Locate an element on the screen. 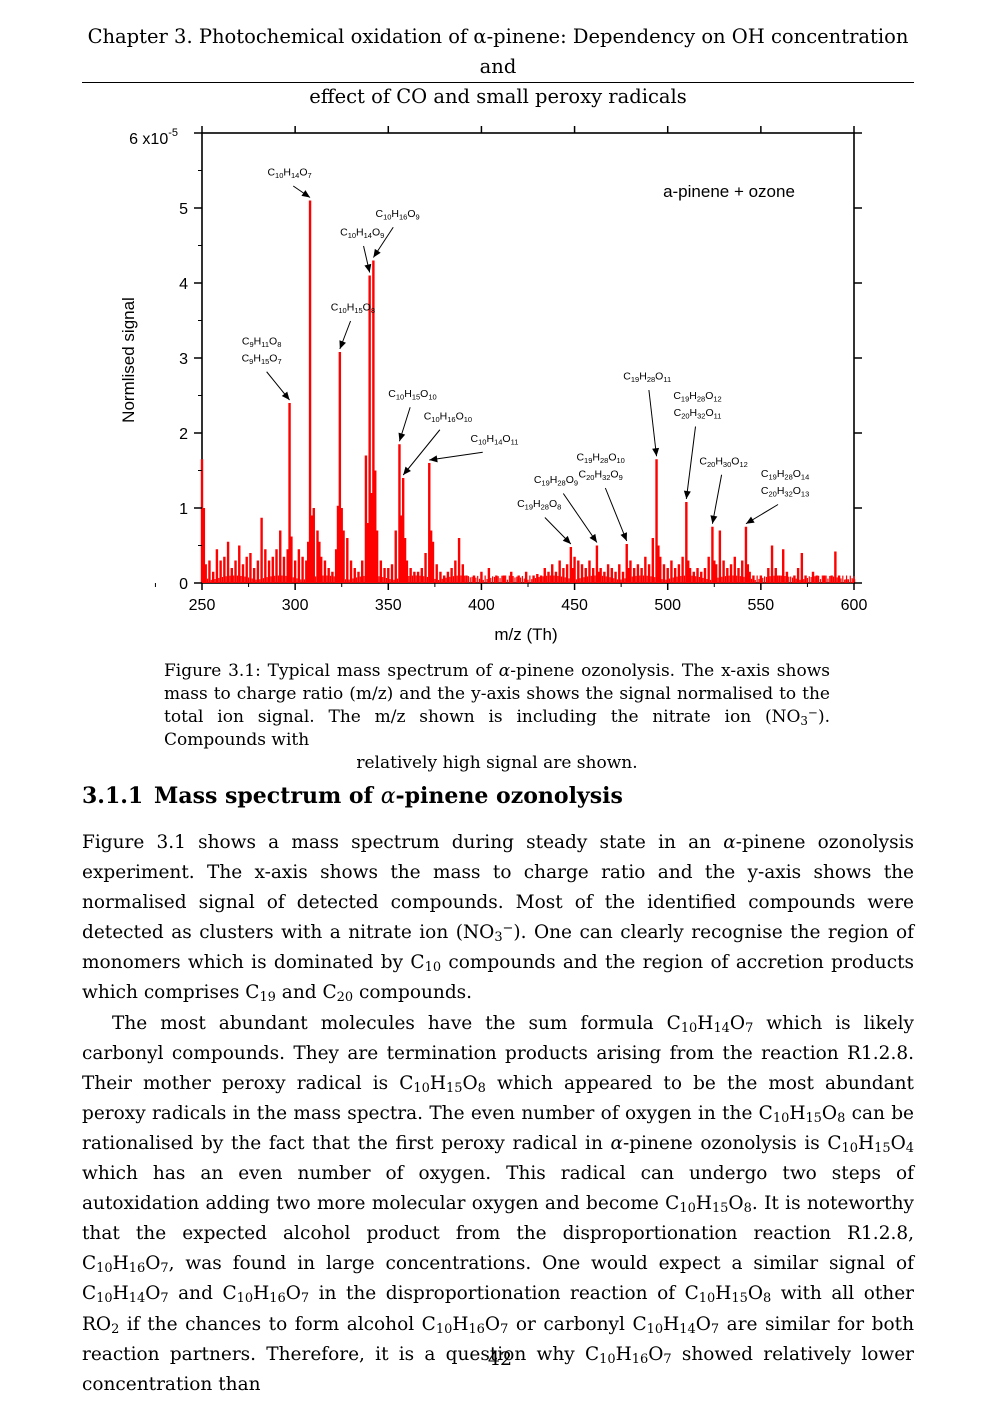 The image size is (1000, 1414). y-tick-label: 6 x10⁻⁵ is located at coordinates (153, 137).